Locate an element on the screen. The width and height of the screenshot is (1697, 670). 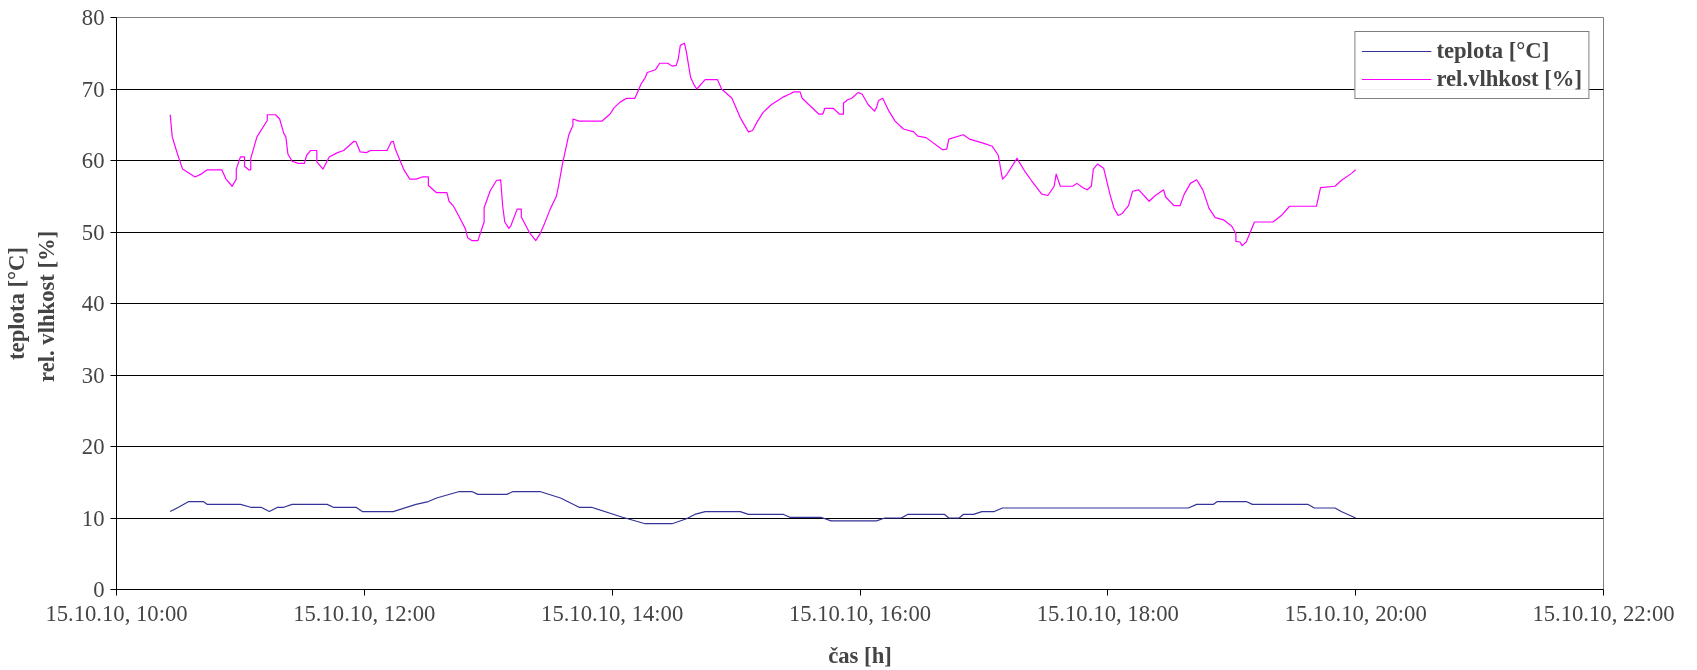
y-tick-label: 80 is located at coordinates (93, 17).